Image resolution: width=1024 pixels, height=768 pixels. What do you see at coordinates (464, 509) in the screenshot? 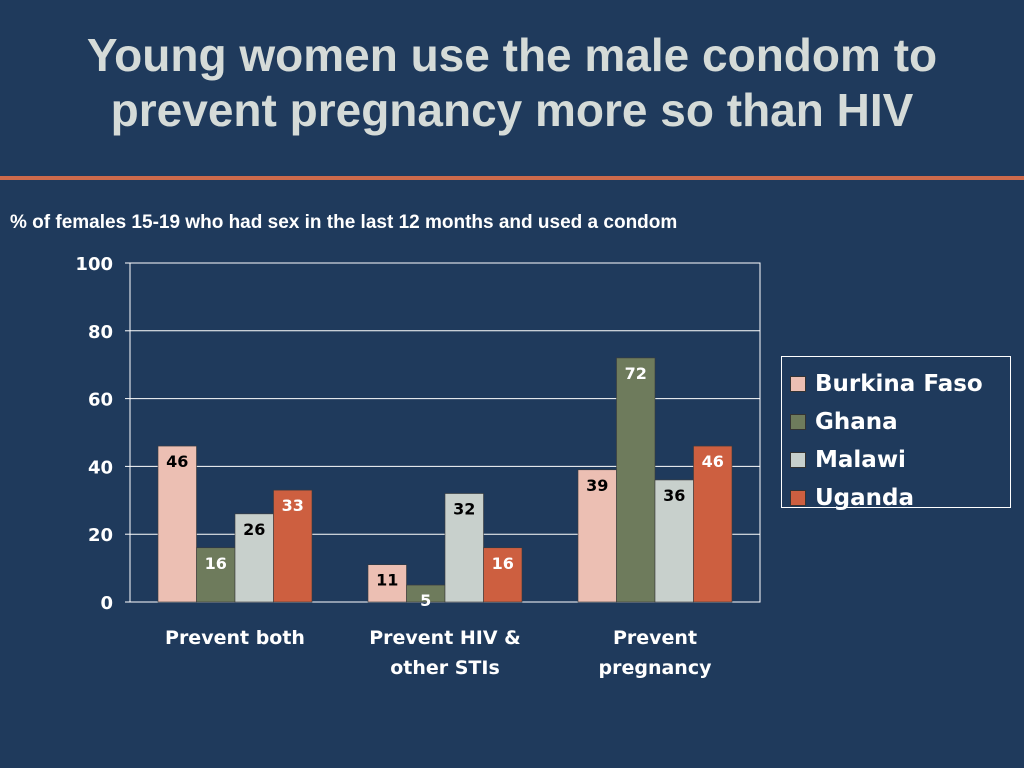
I see `data-label-malawi-2: 32` at bounding box center [464, 509].